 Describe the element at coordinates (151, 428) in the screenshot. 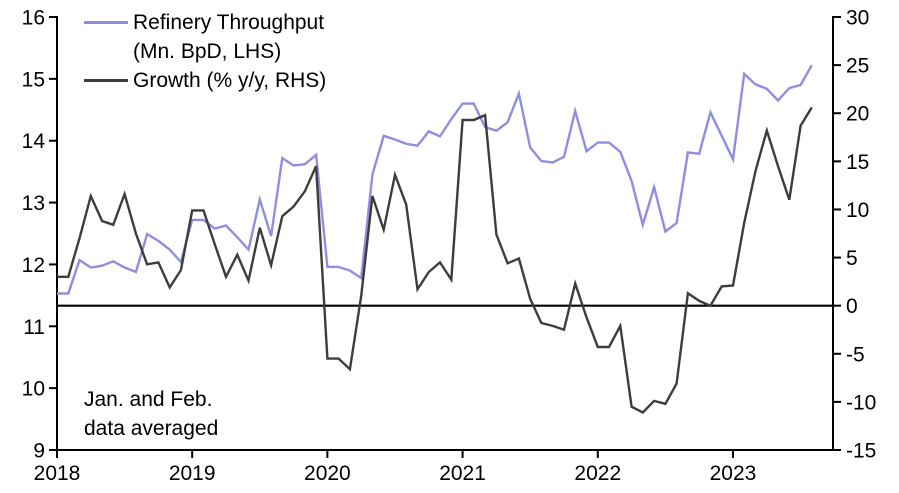

I see `chart-note-line2: data averaged` at that location.